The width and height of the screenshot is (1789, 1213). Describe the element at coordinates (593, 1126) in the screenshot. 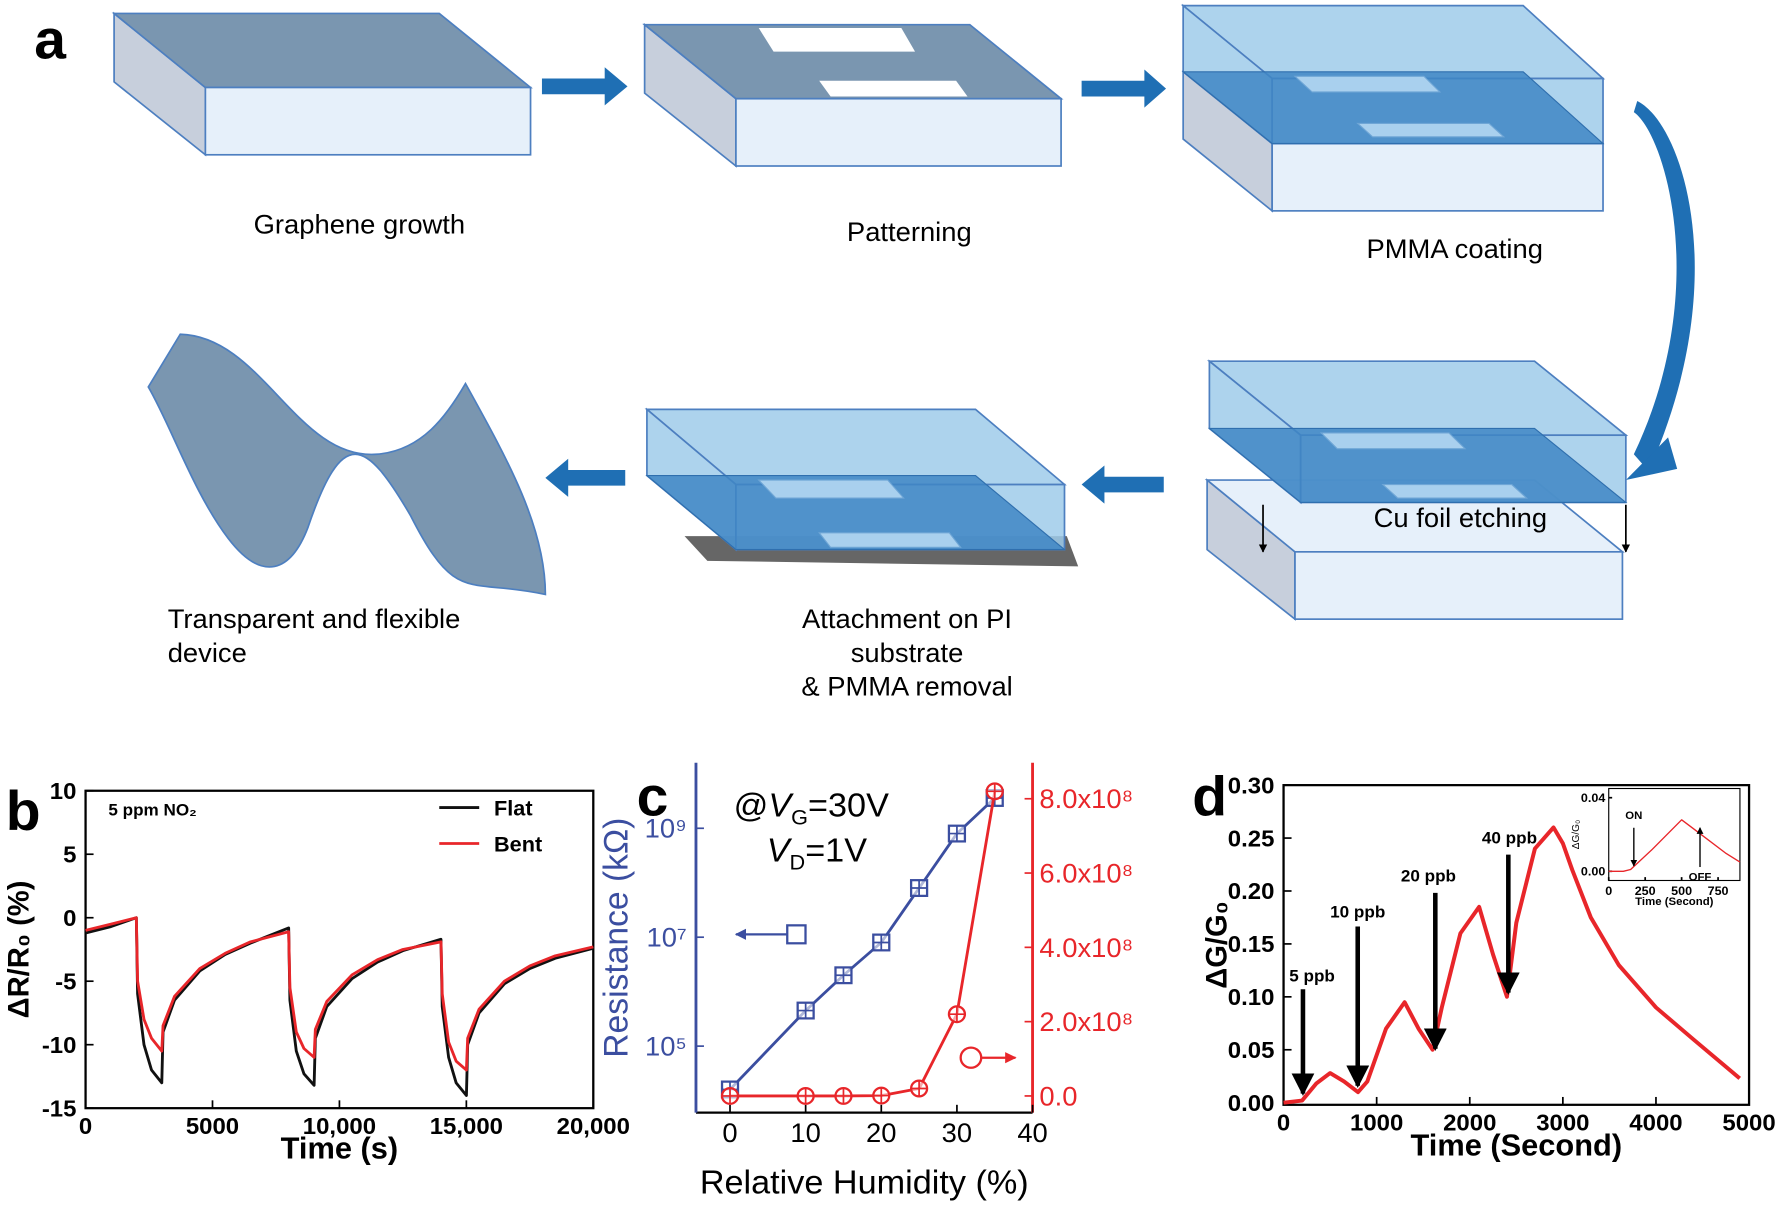

I see `x-tick-label: 20,000` at that location.